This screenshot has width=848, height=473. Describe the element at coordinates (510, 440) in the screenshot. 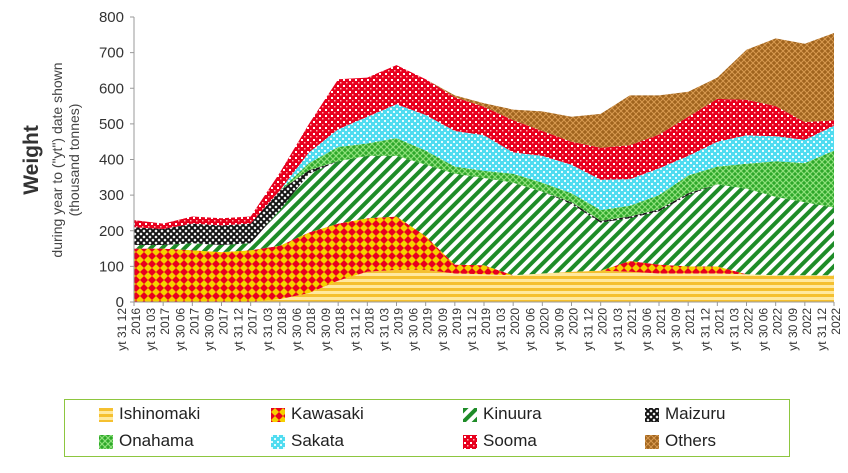

I see `legend-label-sooma: Sooma` at that location.